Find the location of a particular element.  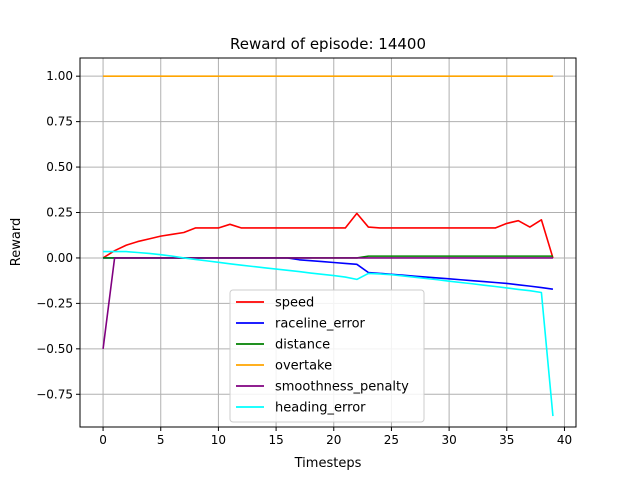

x-tick-label: 0 is located at coordinates (103, 440).